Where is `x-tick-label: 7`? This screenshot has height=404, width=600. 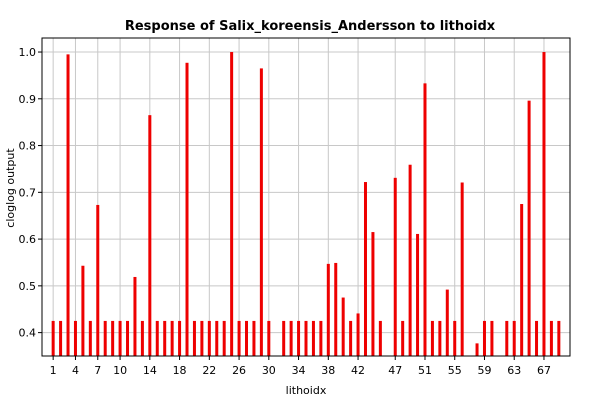 x-tick-label: 7 is located at coordinates (97, 370).